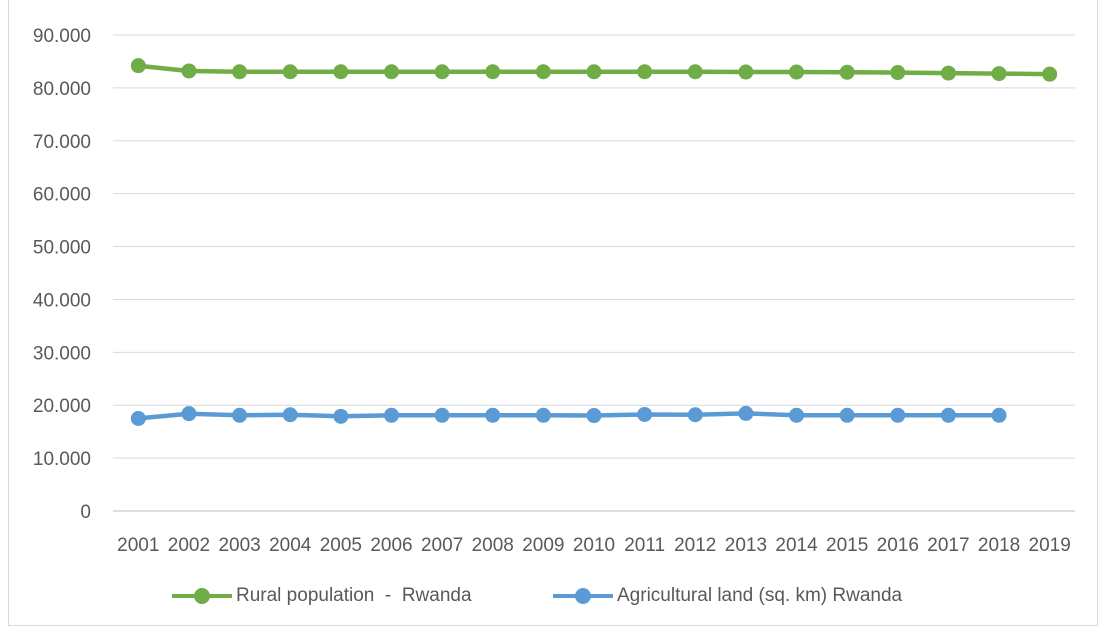 The width and height of the screenshot is (1099, 628). I want to click on y-tick-label: 60.000, so click(62, 195).